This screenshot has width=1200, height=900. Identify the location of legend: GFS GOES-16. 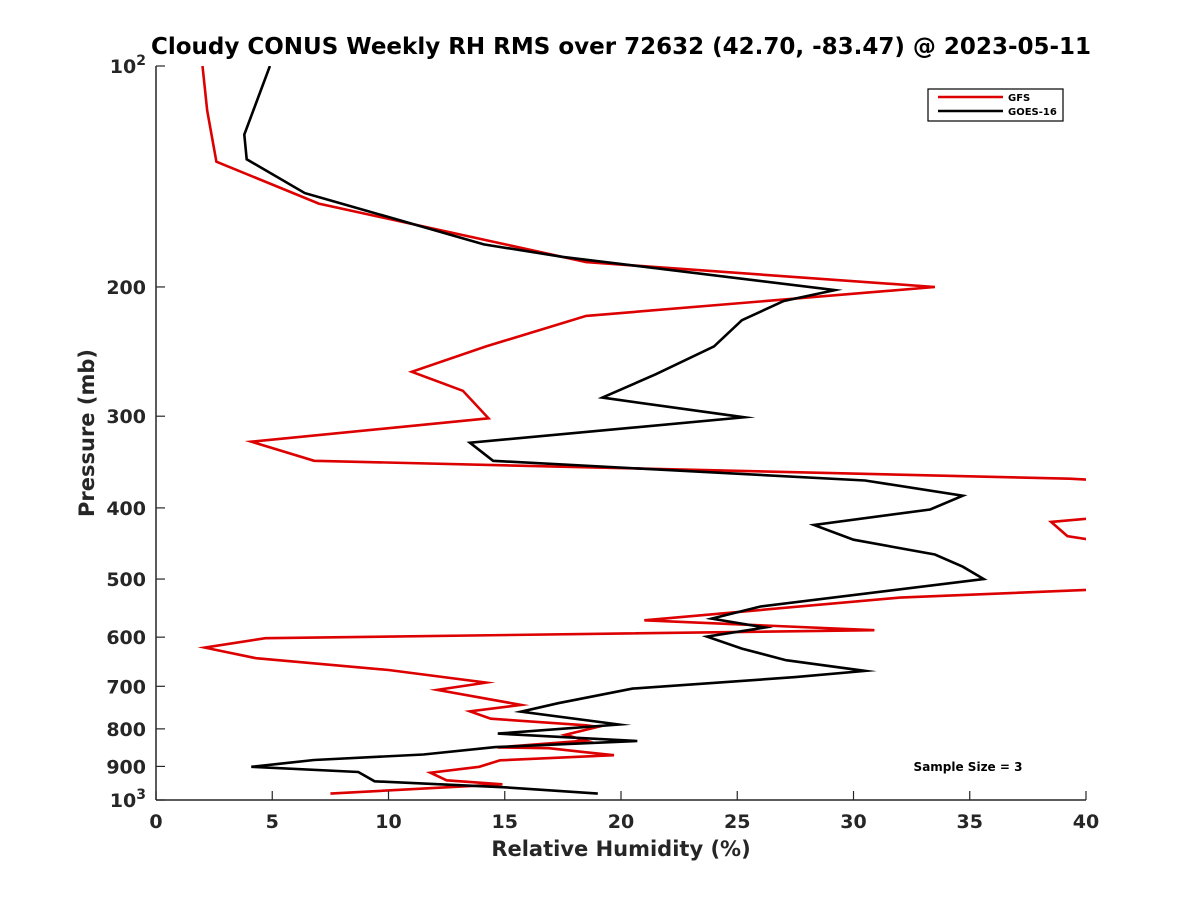
(995, 105).